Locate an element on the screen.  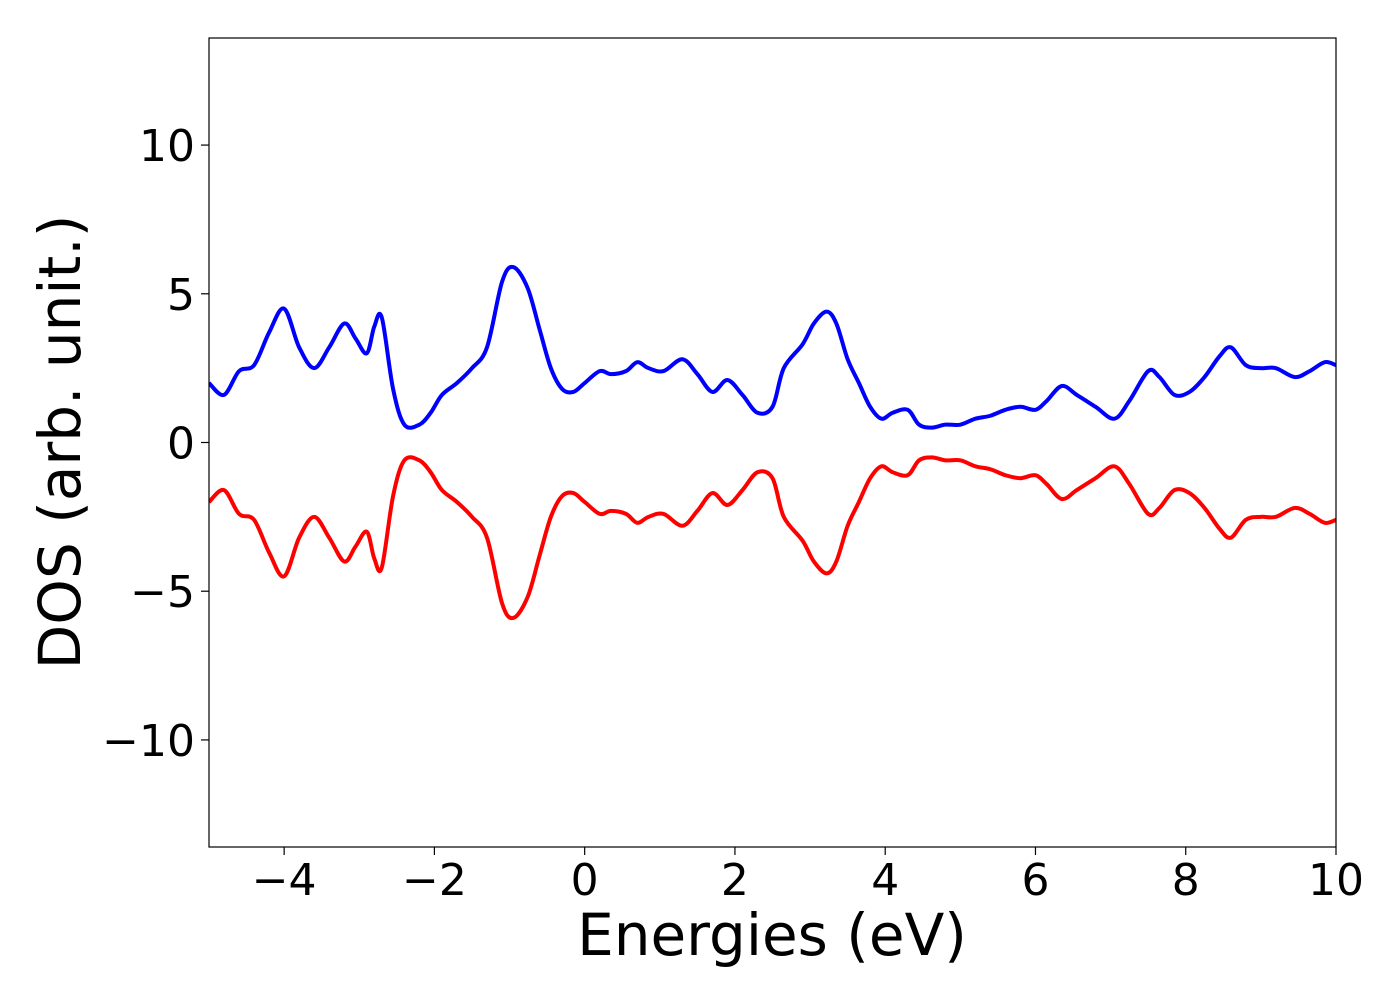
x-tick-label: 8 is located at coordinates (1186, 880).